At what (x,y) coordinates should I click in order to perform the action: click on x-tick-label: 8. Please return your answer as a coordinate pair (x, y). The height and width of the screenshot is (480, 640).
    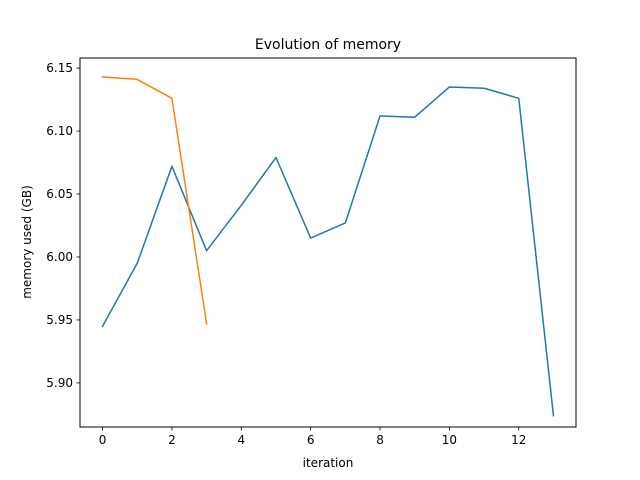
    Looking at the image, I should click on (380, 440).